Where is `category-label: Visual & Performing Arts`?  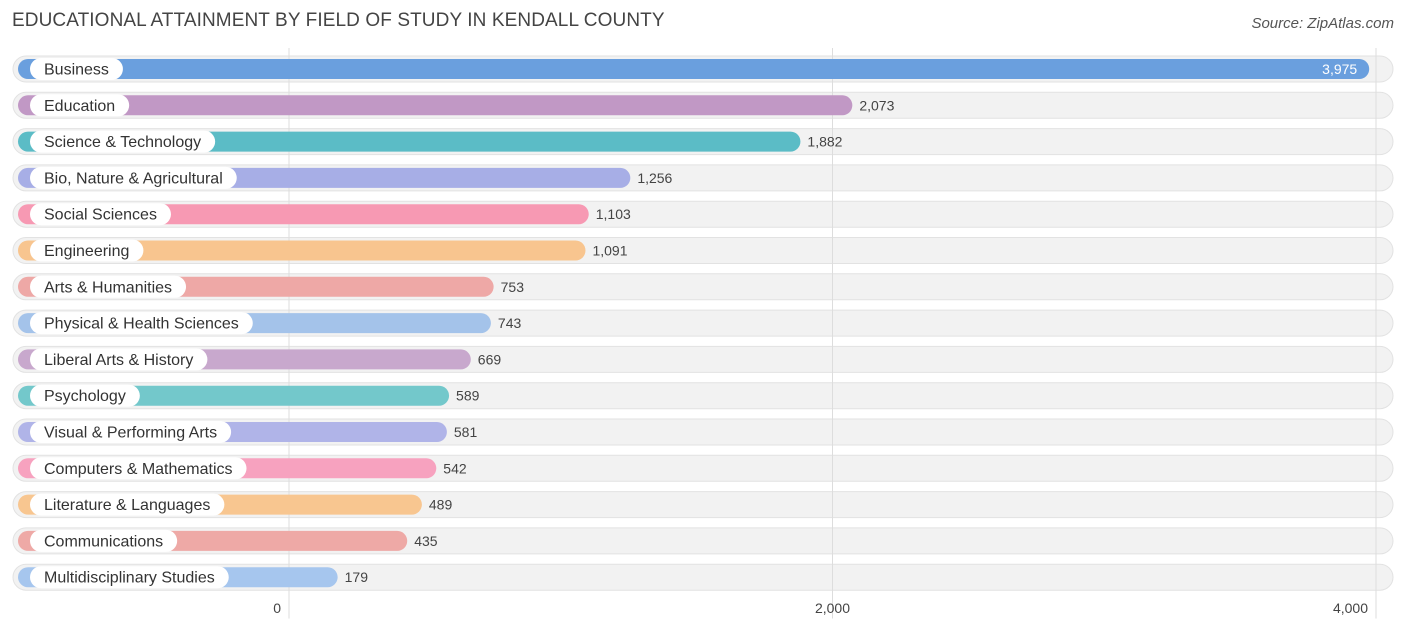 category-label: Visual & Performing Arts is located at coordinates (130, 433).